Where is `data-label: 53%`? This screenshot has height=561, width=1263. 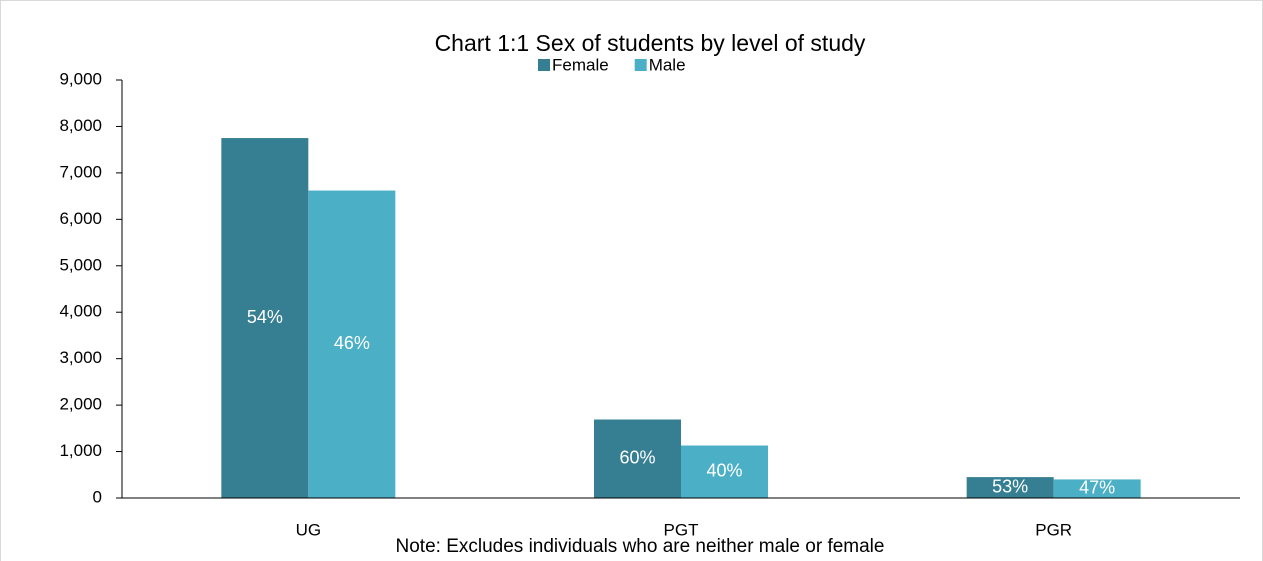
data-label: 53% is located at coordinates (1010, 486).